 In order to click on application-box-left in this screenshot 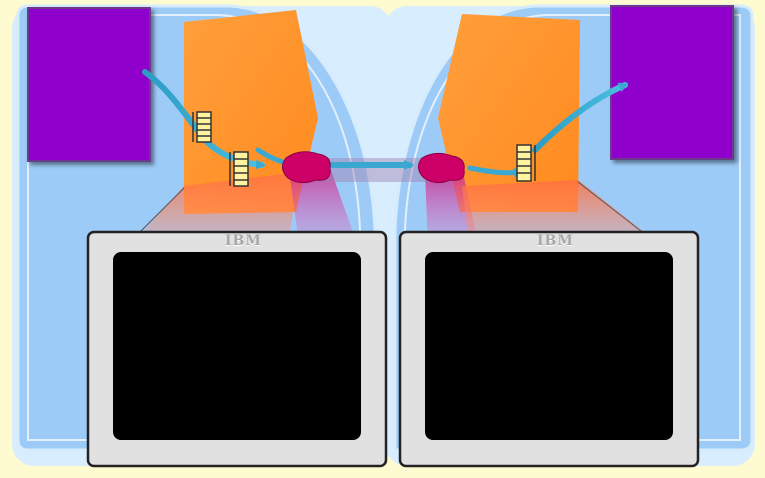, I will do `click(89, 84)`.